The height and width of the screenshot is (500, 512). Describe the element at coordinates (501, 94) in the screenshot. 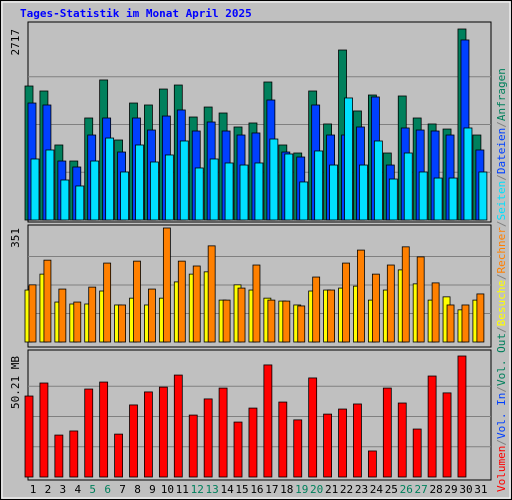

I see `legend-entry: Anfragen` at that location.